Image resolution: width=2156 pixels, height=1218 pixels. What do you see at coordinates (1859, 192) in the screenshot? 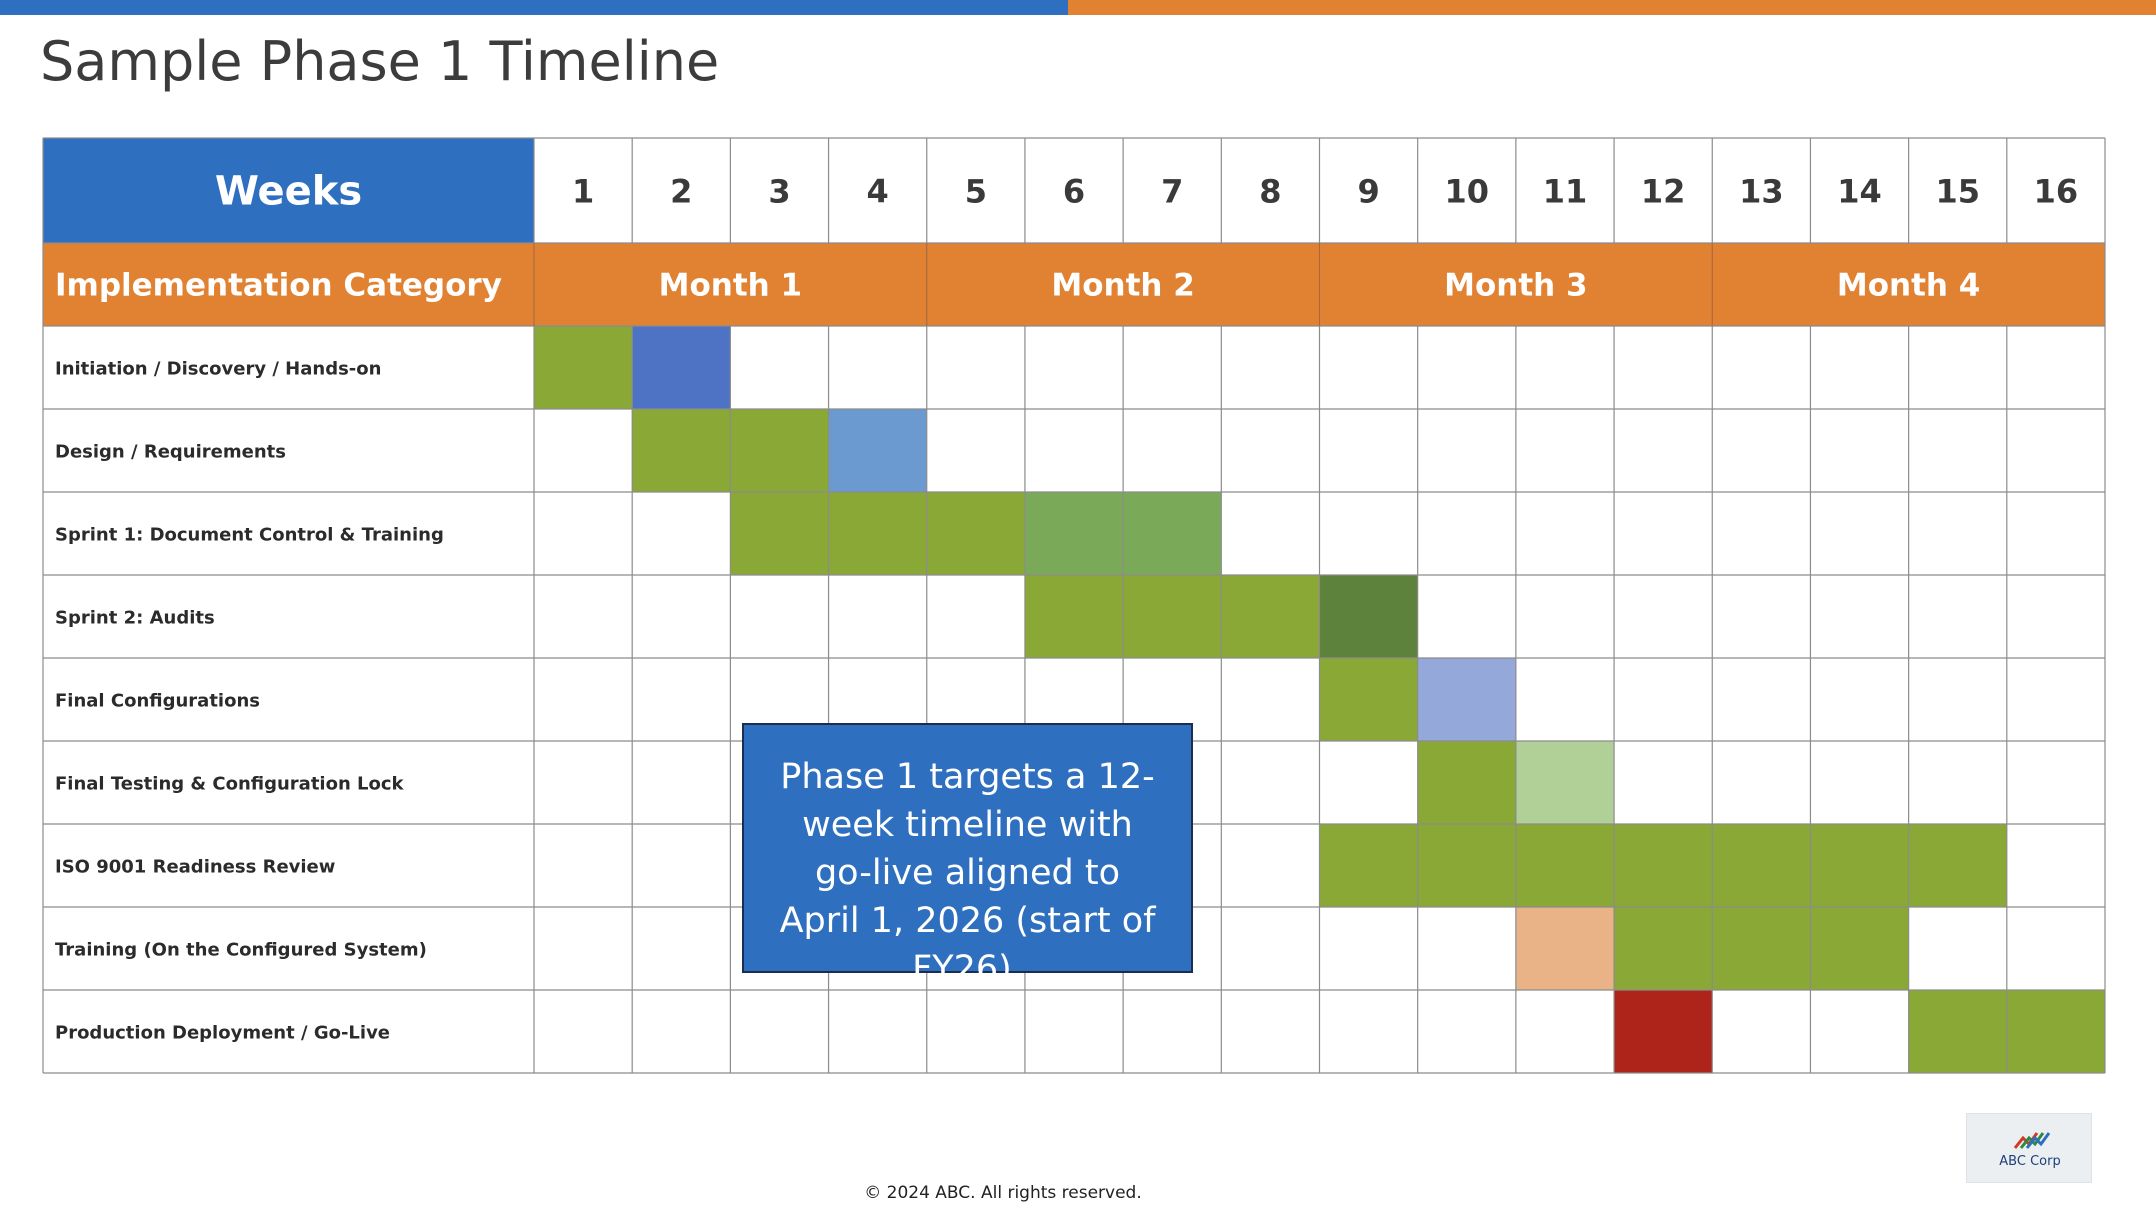
I see `week-number: 14` at bounding box center [1859, 192].